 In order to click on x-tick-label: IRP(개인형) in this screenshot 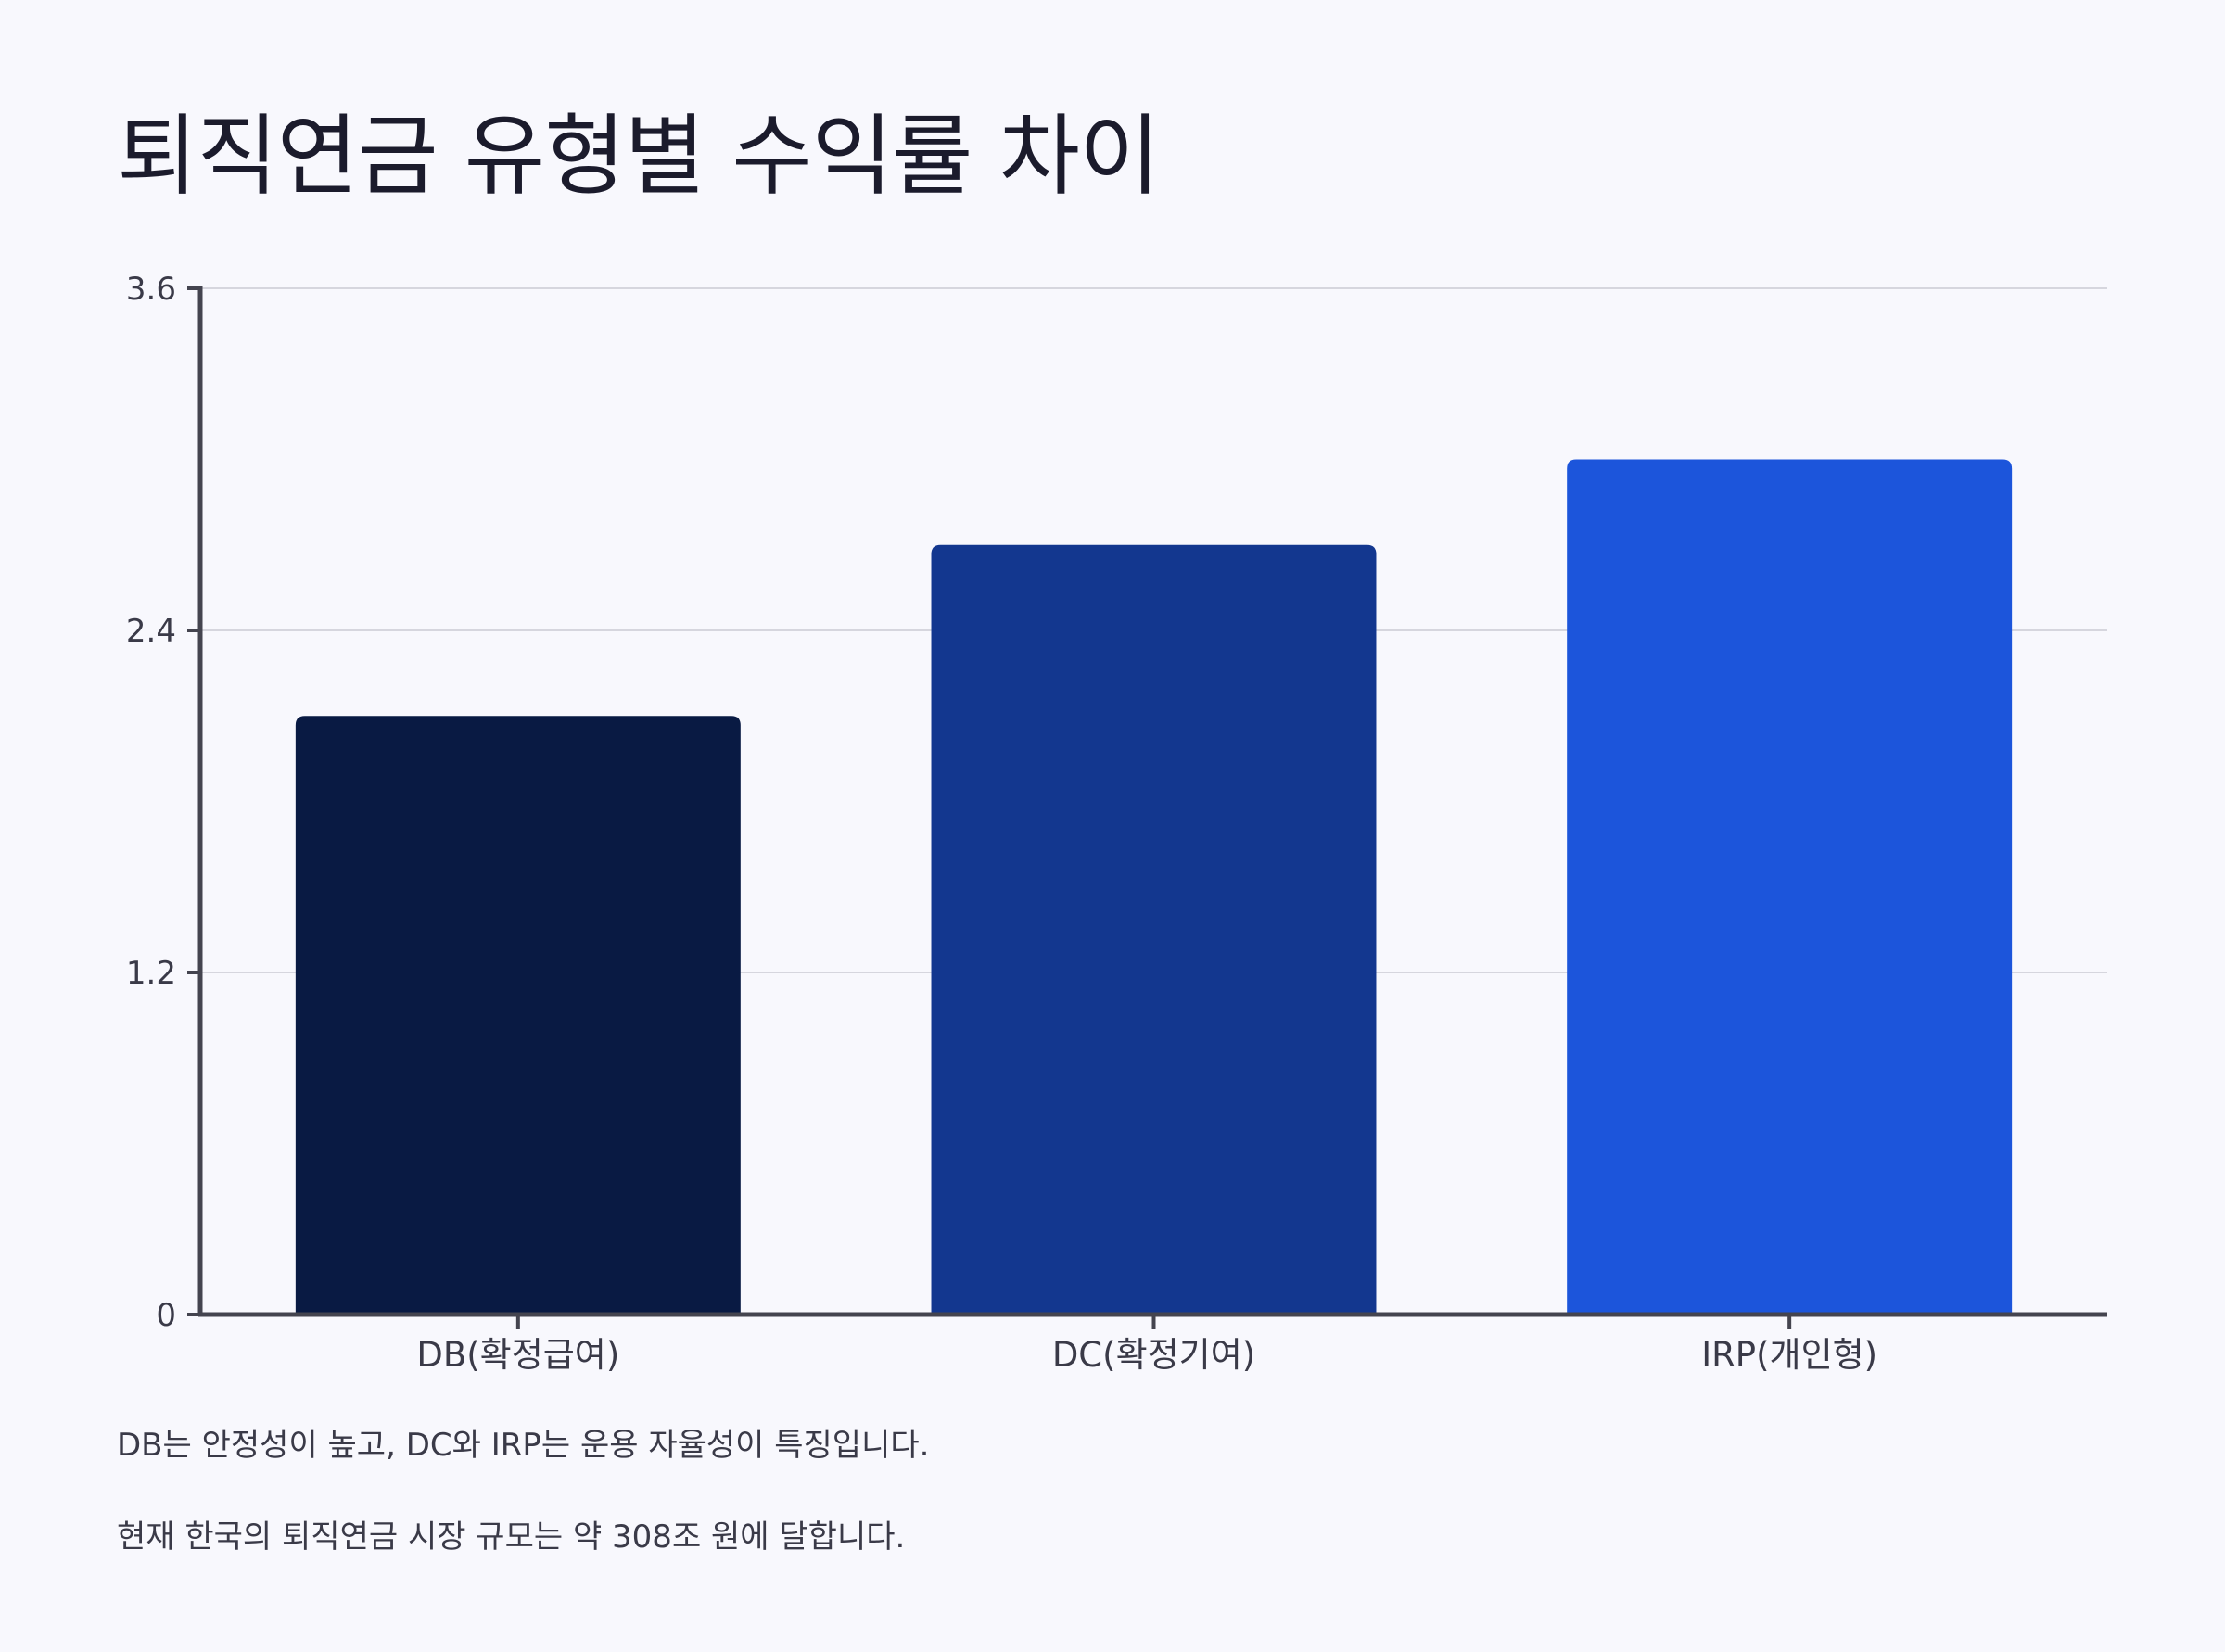, I will do `click(1789, 1355)`.